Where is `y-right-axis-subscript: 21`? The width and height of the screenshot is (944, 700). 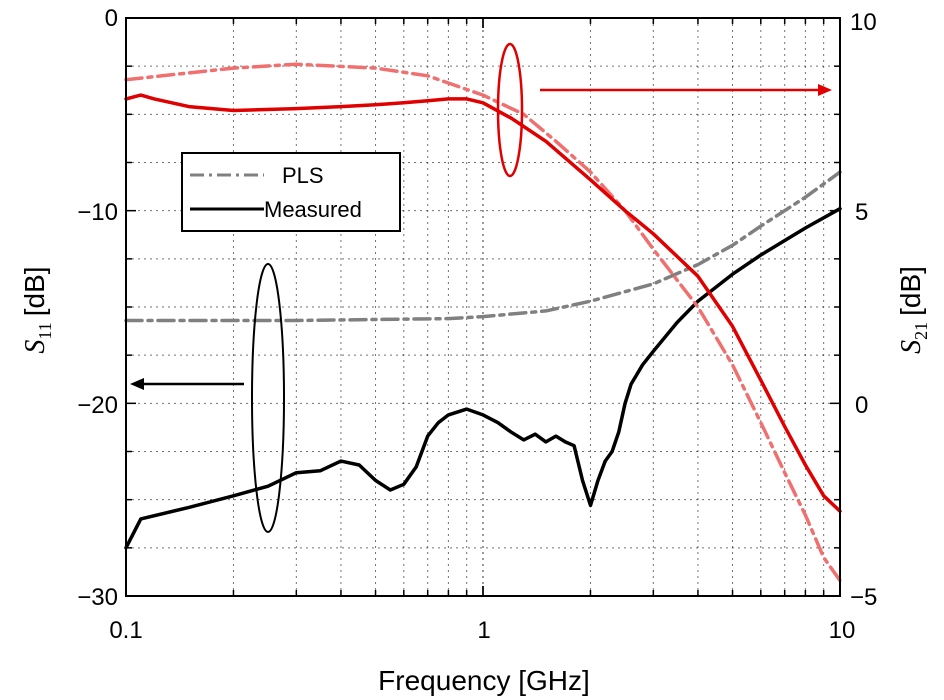 y-right-axis-subscript: 21 is located at coordinates (921, 331).